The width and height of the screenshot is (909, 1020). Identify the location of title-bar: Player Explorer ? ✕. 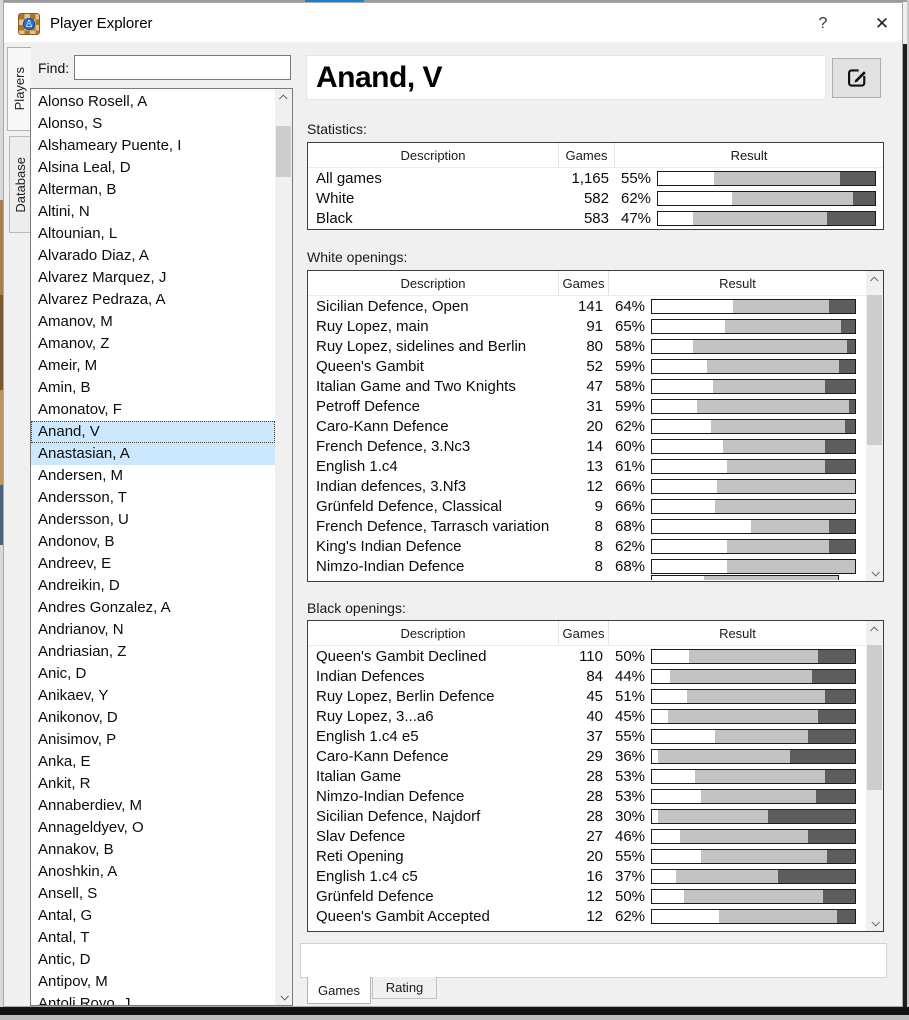
(453, 22).